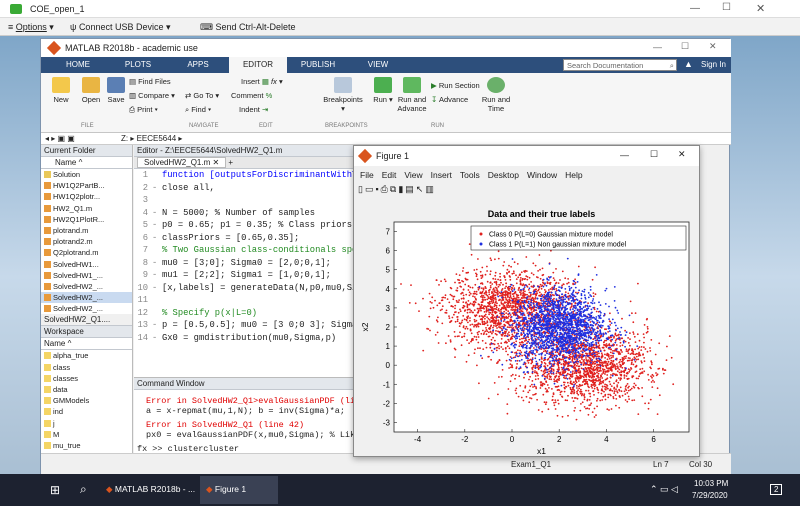 Image resolution: width=800 pixels, height=506 pixels. Describe the element at coordinates (410, 189) in the screenshot. I see `legend-icon: ▤` at that location.